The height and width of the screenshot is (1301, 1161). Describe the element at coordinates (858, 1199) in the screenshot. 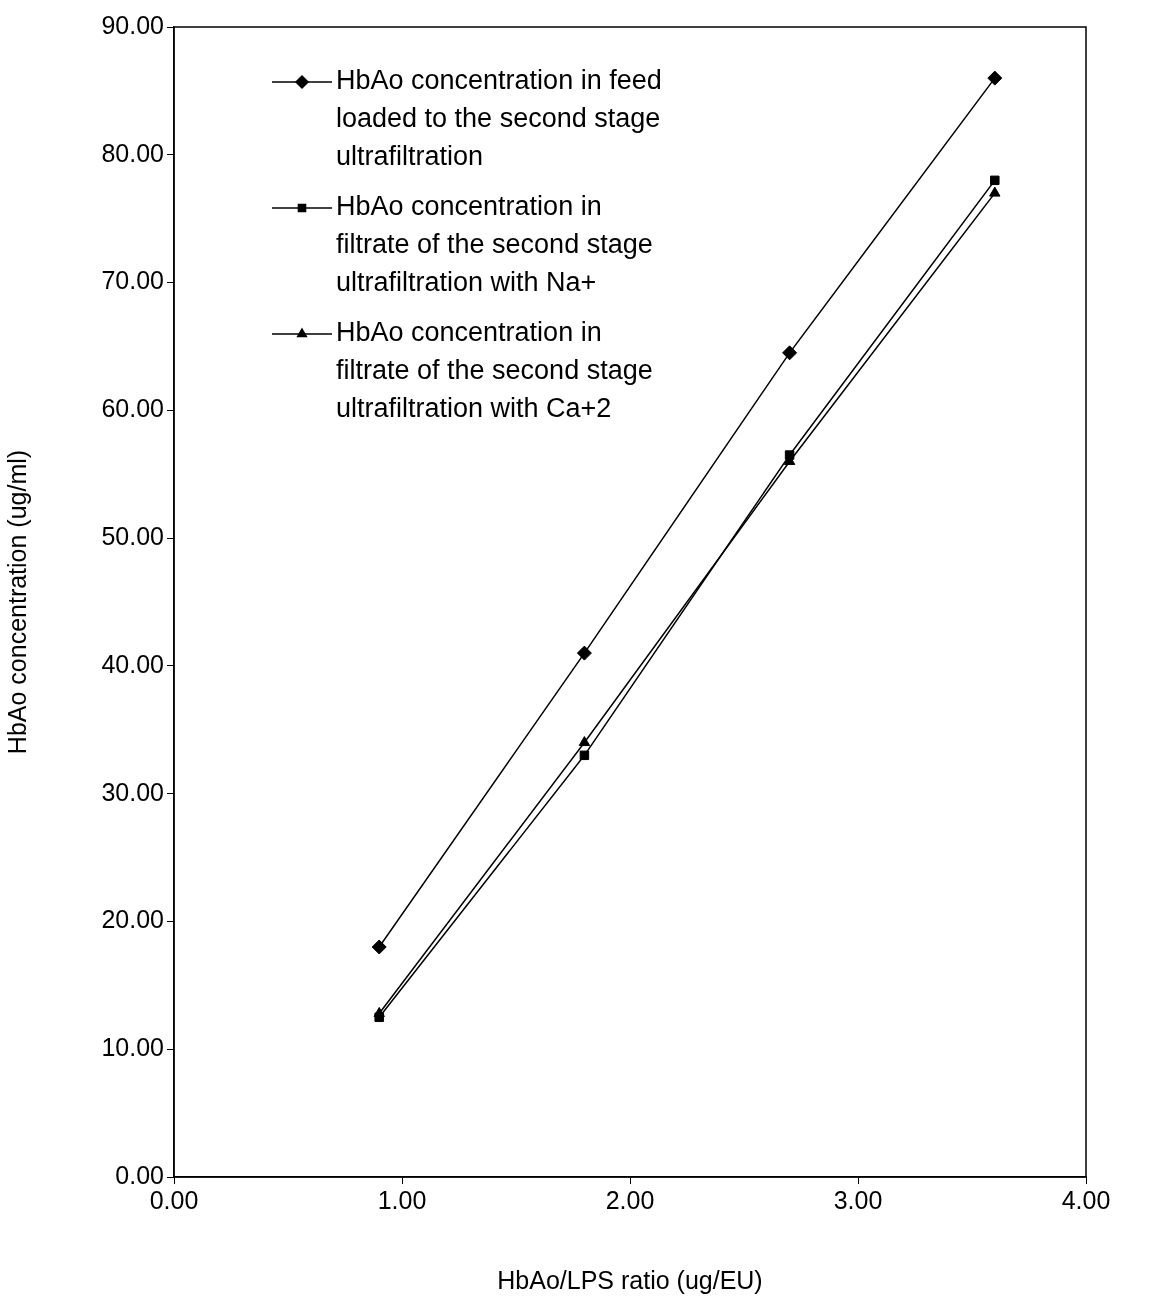

I see `x-tick-label: 3.00` at that location.